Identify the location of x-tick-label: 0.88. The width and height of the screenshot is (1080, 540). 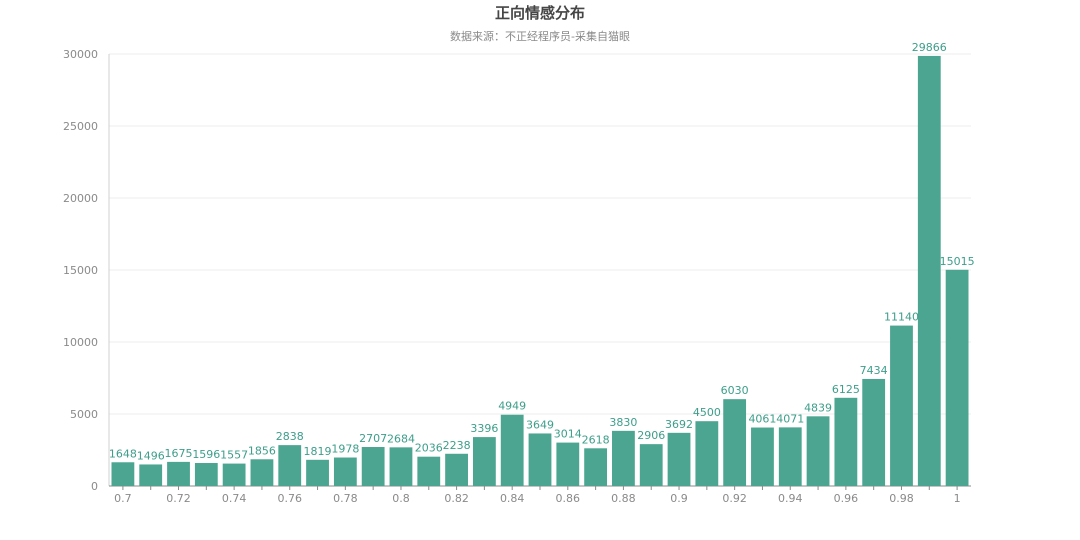
(623, 498).